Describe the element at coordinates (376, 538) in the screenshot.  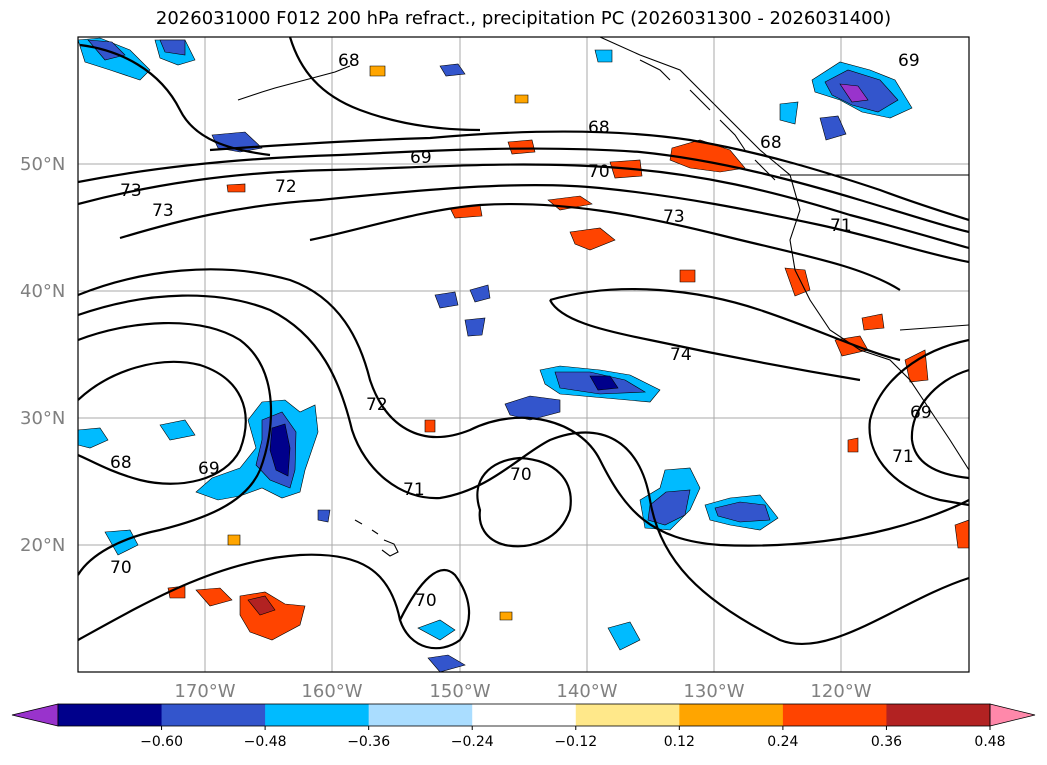
I see `hawaii-islands` at that location.